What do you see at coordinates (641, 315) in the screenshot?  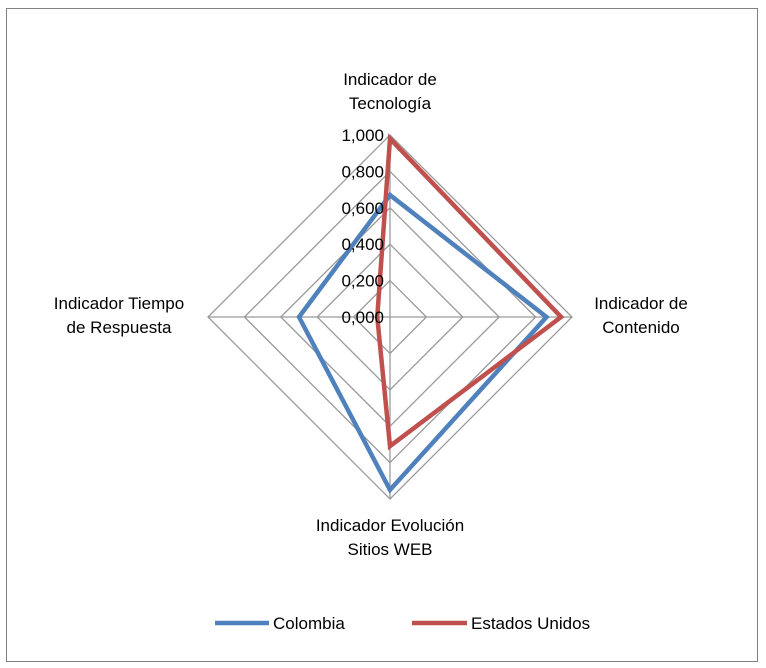 I see `axis-label: Indicador de Contenido` at bounding box center [641, 315].